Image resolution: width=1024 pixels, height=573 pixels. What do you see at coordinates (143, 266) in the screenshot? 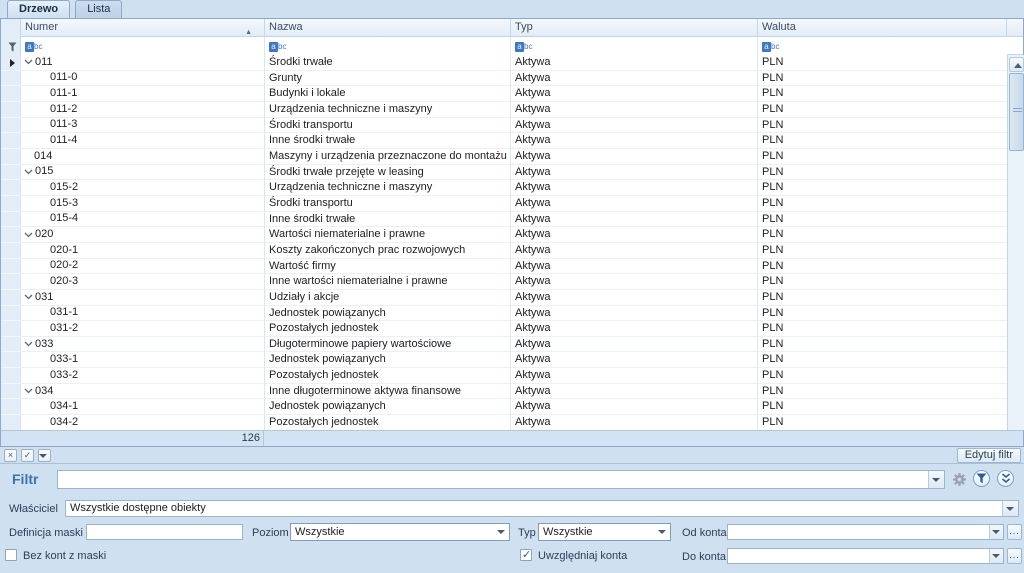
I see `cell-numer: 020-2` at bounding box center [143, 266].